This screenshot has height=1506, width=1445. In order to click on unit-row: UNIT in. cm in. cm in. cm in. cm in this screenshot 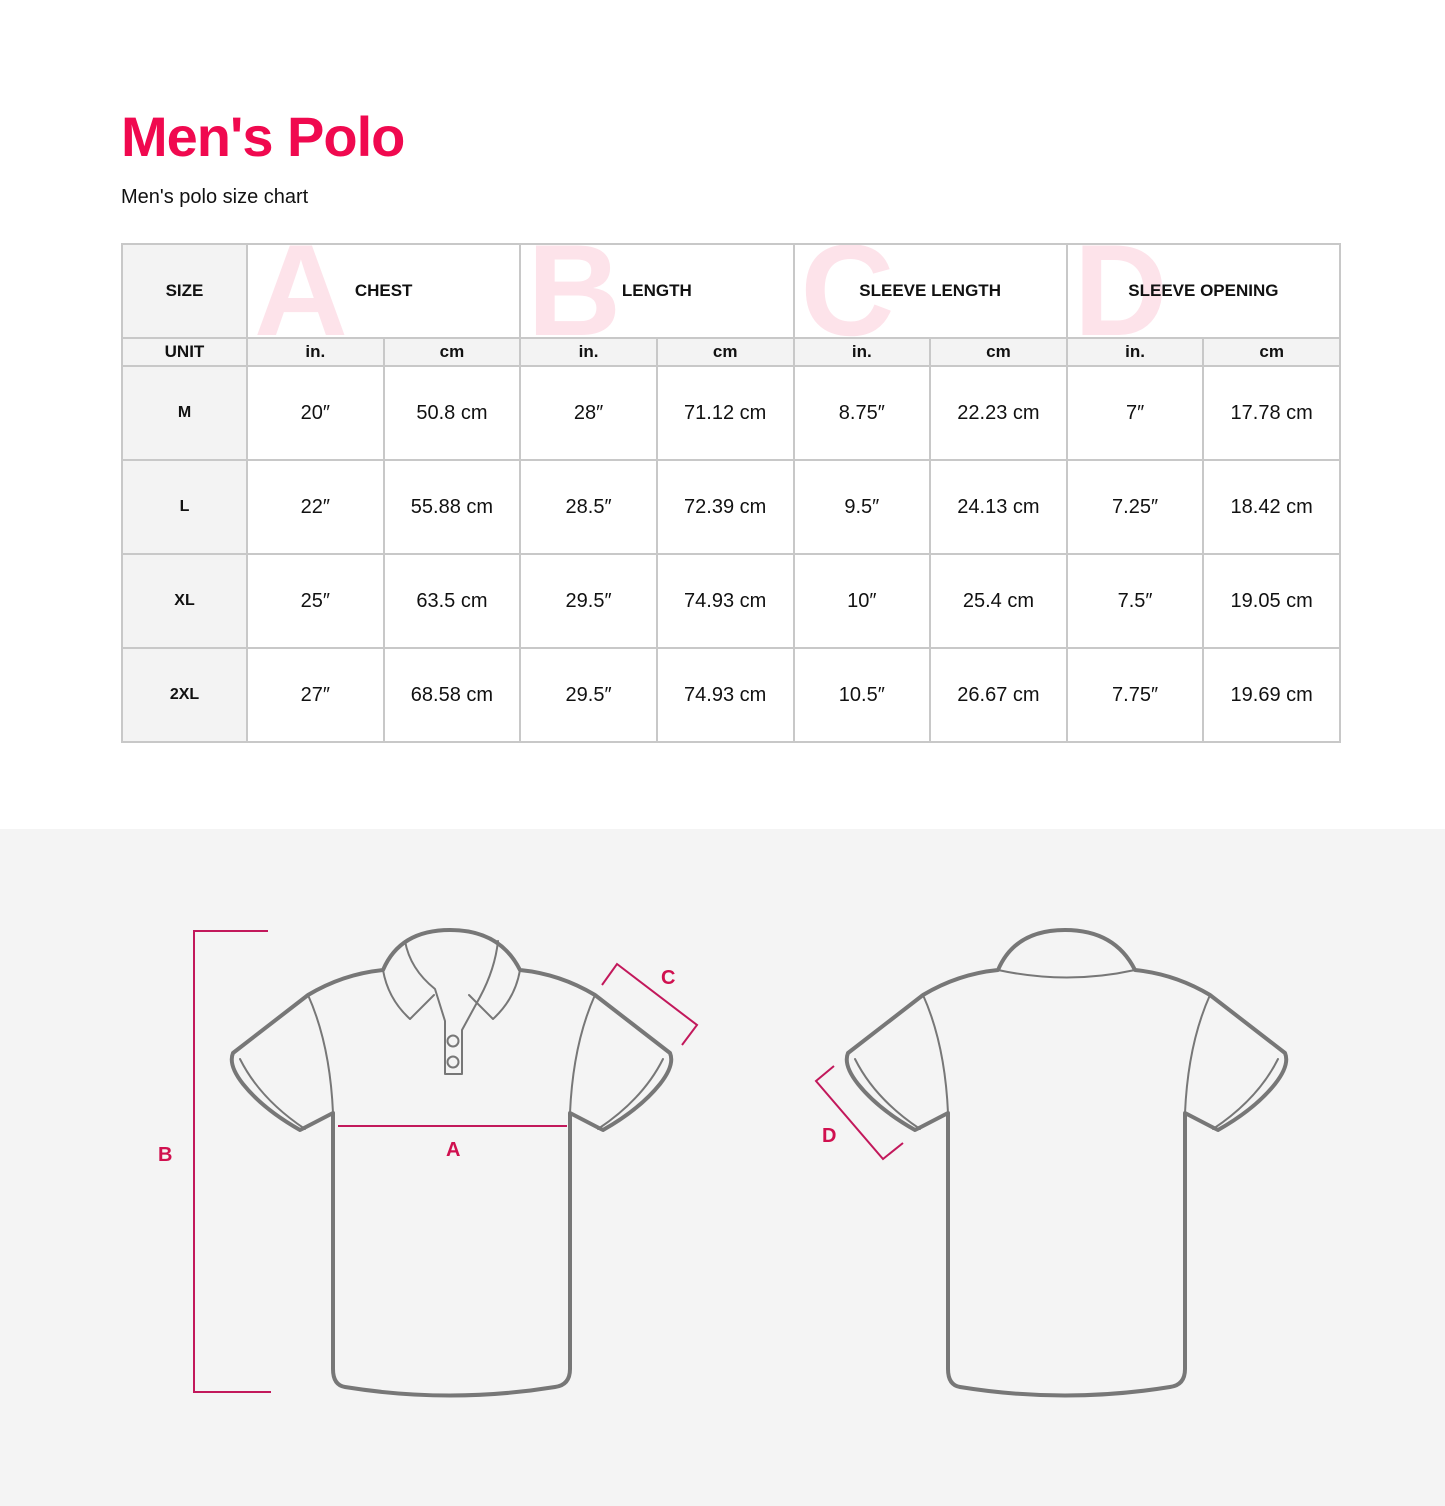, I will do `click(731, 352)`.